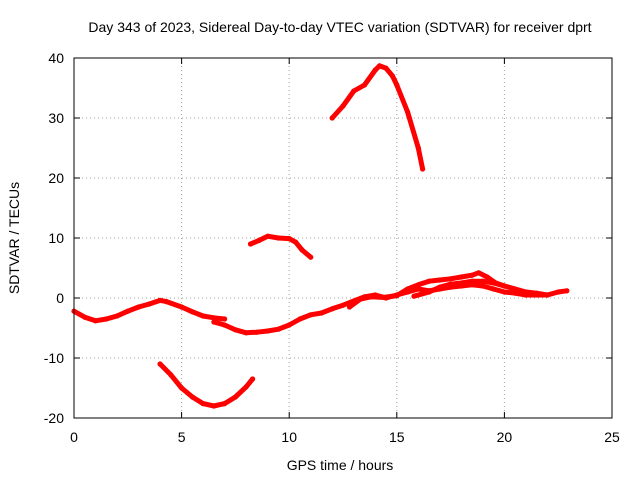 The height and width of the screenshot is (485, 640). Describe the element at coordinates (60, 298) in the screenshot. I see `y-tick-label: 0` at that location.